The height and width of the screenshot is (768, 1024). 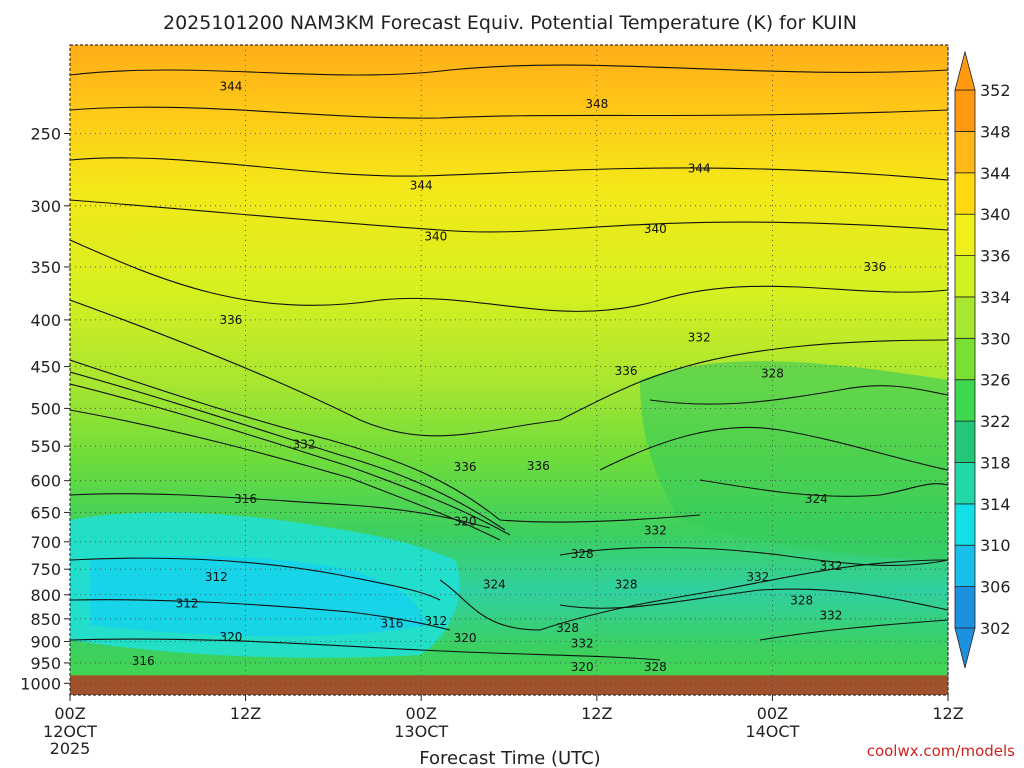 I want to click on y-tick-label: 400, so click(x=45, y=320).